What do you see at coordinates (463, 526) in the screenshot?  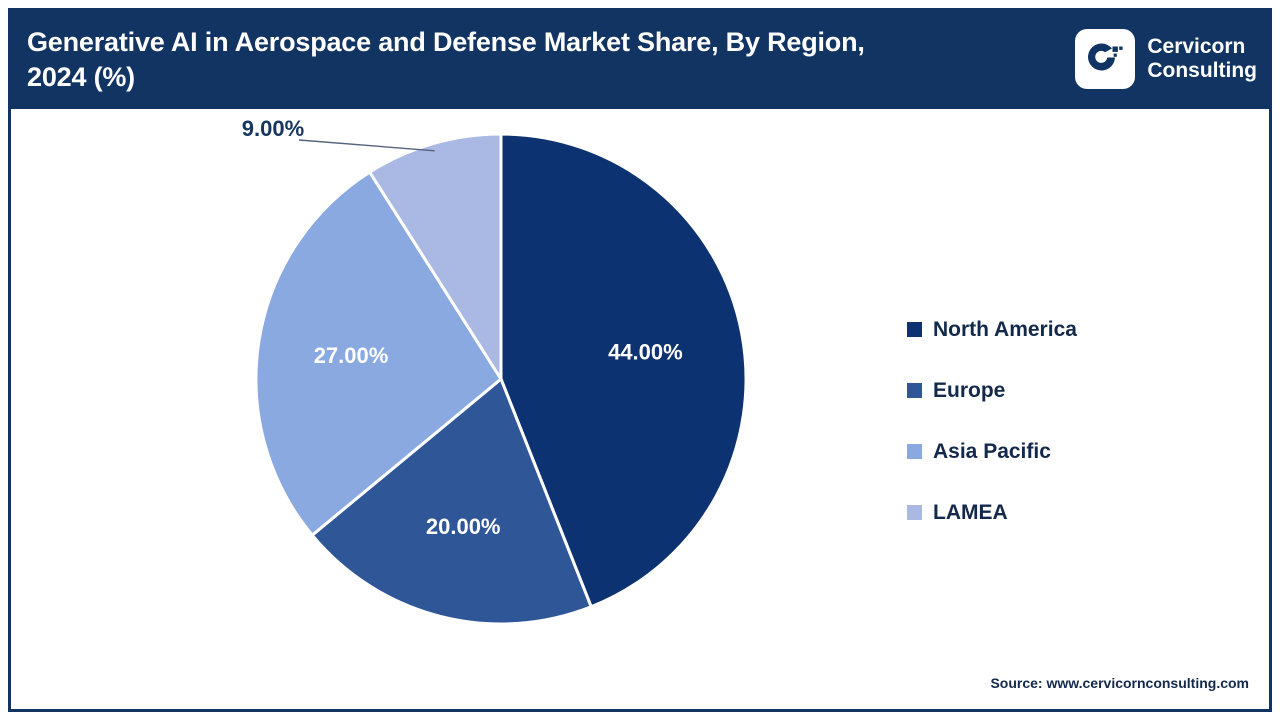 I see `pie-slice-label: 20.00%` at bounding box center [463, 526].